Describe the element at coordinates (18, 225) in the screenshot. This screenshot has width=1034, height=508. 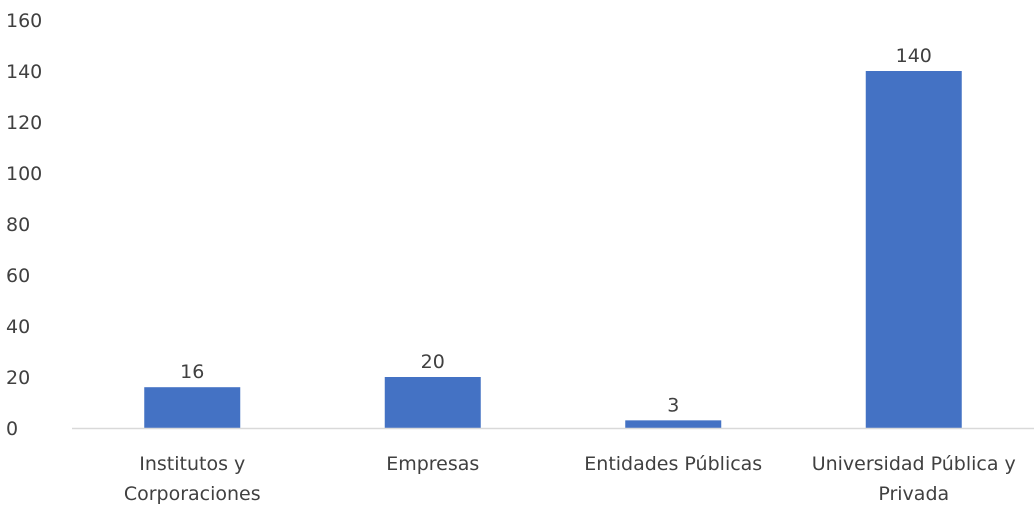
I see `y-tick-label: 80` at that location.